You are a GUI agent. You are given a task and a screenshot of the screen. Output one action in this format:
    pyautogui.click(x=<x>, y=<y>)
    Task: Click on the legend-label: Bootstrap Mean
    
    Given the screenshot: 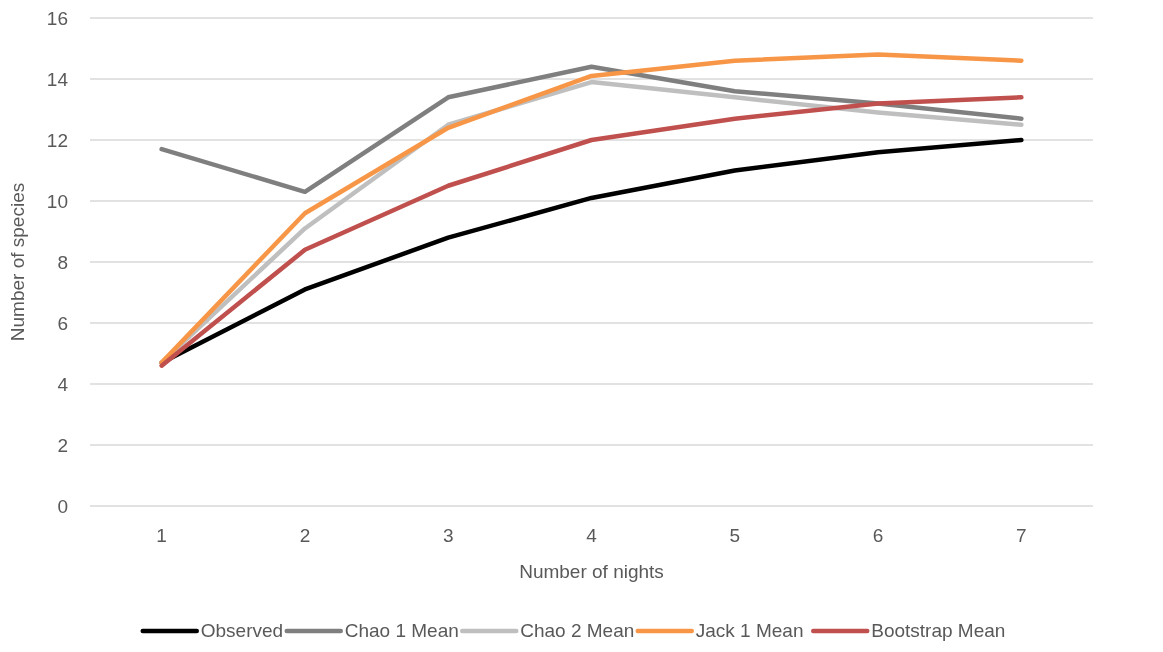 What is the action you would take?
    pyautogui.click(x=938, y=630)
    